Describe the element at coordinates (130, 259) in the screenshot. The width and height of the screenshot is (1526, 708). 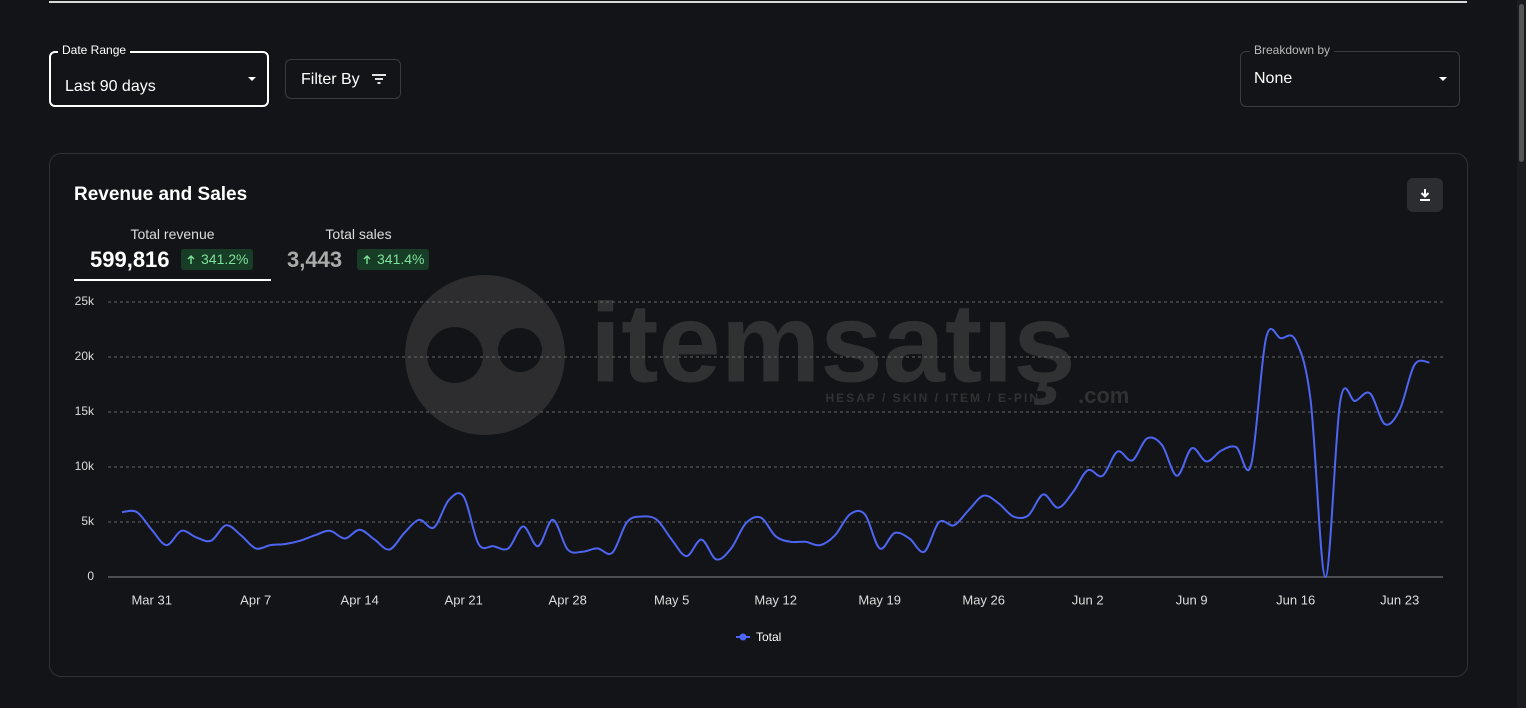
I see `metric-value: 599,816` at that location.